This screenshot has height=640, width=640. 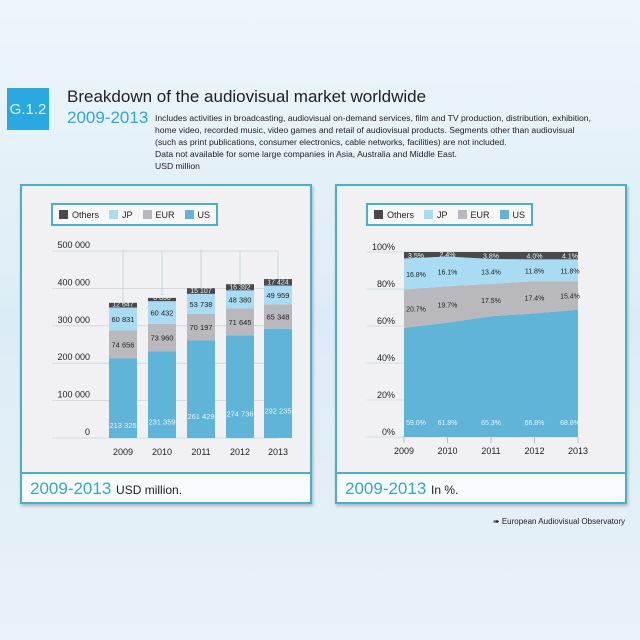 I want to click on data-label: 74 656, so click(x=123, y=344).